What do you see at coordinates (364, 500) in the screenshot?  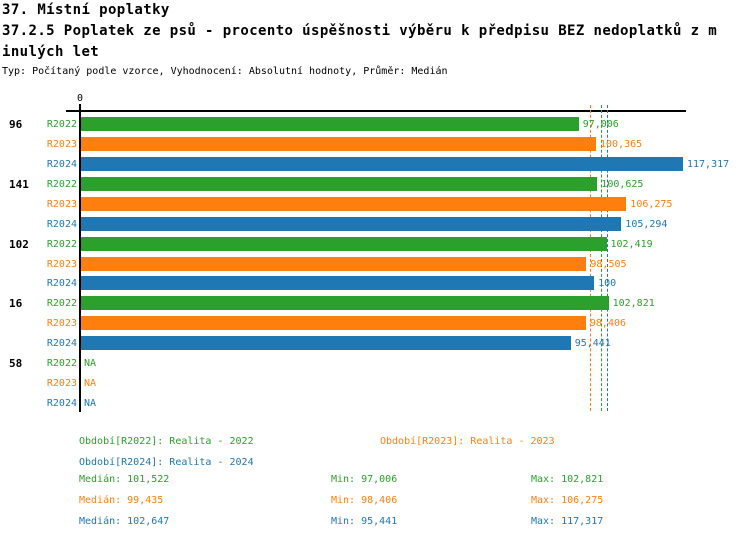 I see `stat-min-r2023: Min: 98,406` at bounding box center [364, 500].